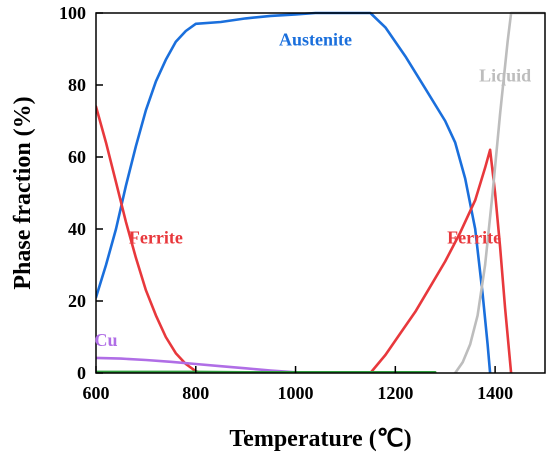 The height and width of the screenshot is (456, 550). What do you see at coordinates (77, 85) in the screenshot?
I see `y-tick-label: 80` at bounding box center [77, 85].